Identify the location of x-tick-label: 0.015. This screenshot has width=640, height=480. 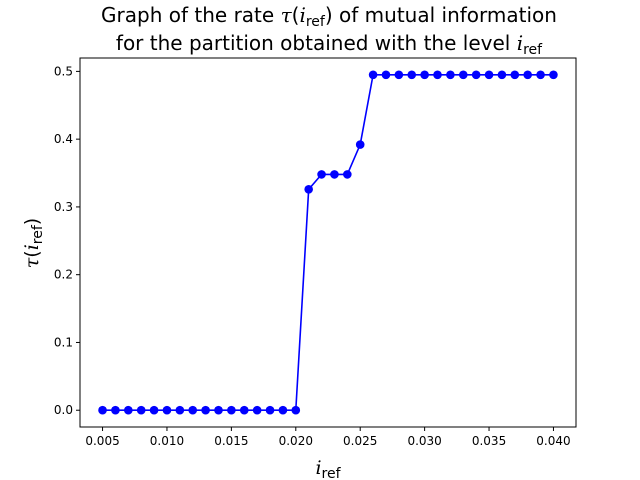
(231, 441).